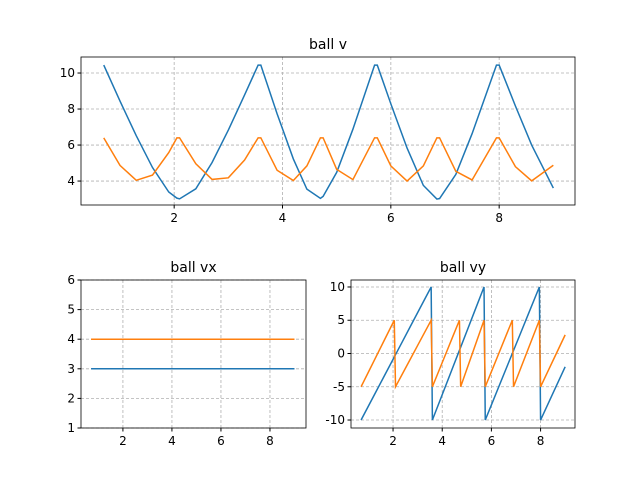 The height and width of the screenshot is (480, 640). What do you see at coordinates (71, 428) in the screenshot?
I see `y-tick-label: 1` at bounding box center [71, 428].